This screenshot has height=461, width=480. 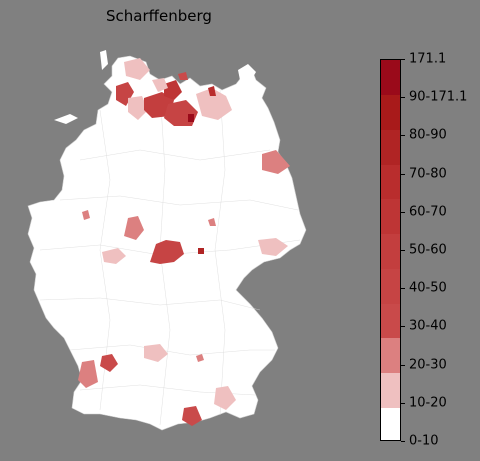 I want to click on legend-colorbar, so click(x=390, y=250).